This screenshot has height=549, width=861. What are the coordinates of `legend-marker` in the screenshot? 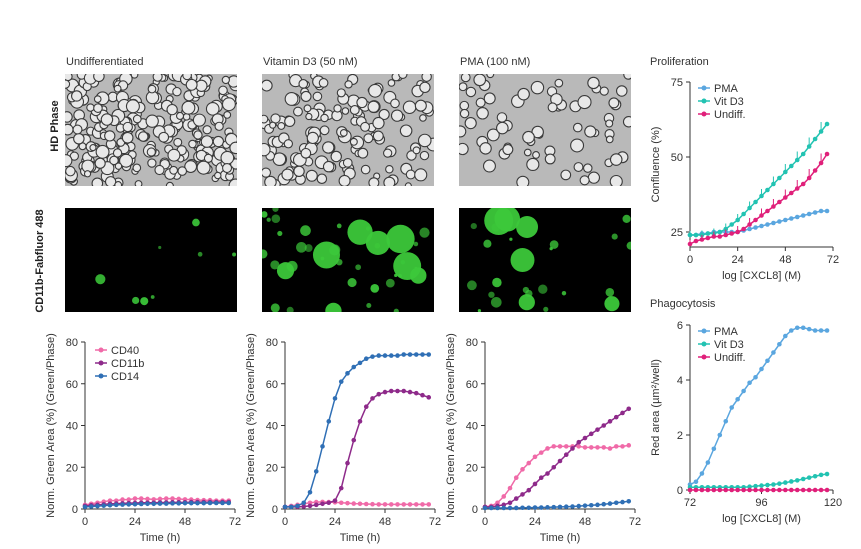 It's located at (704, 344).